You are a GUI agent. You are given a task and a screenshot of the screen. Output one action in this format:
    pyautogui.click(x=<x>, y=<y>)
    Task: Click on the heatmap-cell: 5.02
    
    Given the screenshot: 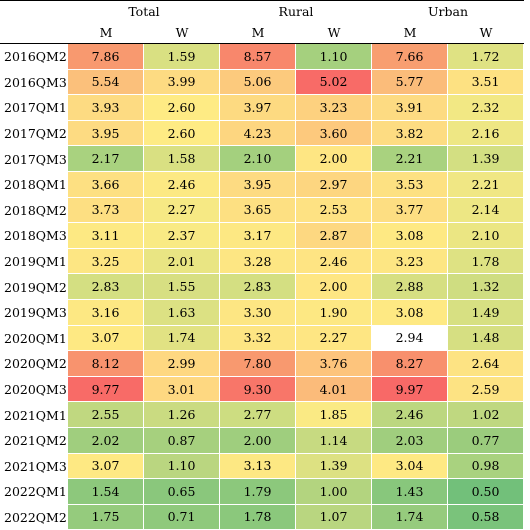 What is the action you would take?
    pyautogui.click(x=334, y=82)
    